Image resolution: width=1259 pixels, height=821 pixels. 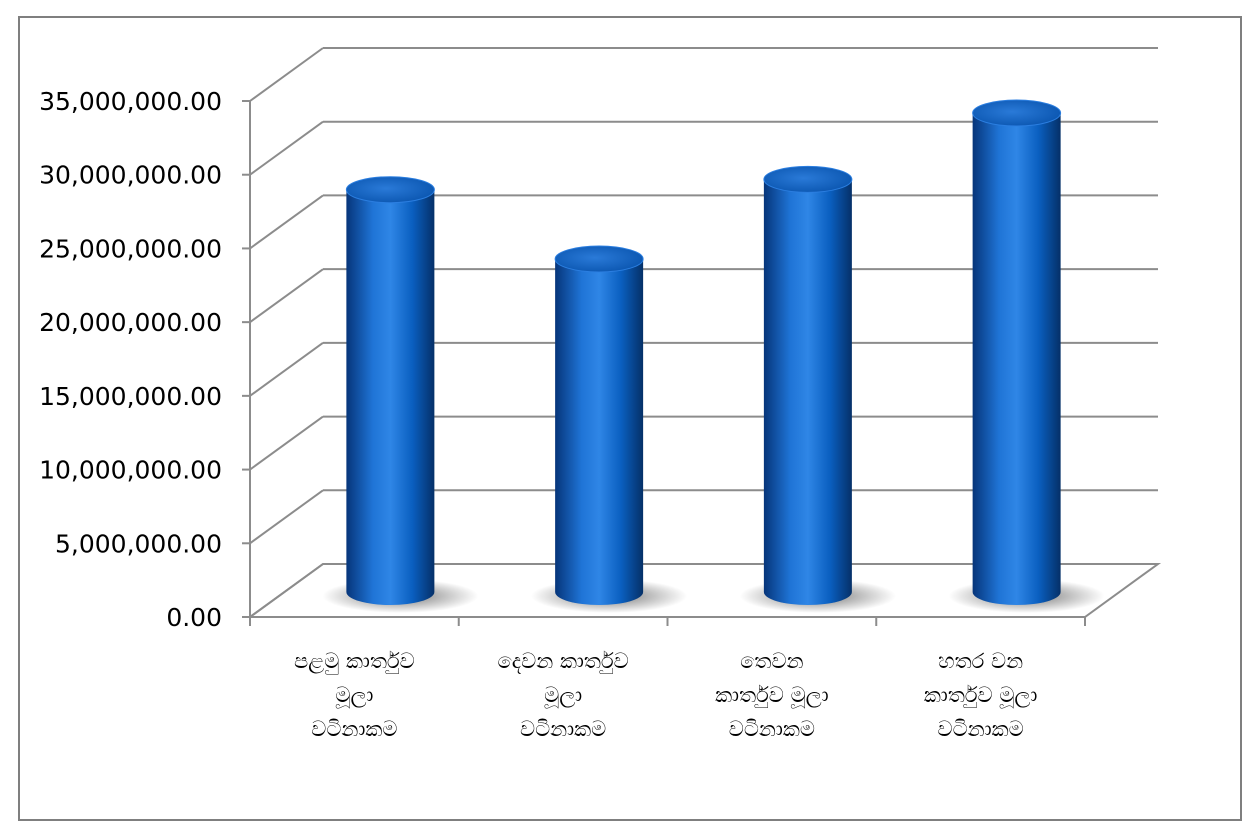 I want to click on floor, so click(x=704, y=590).